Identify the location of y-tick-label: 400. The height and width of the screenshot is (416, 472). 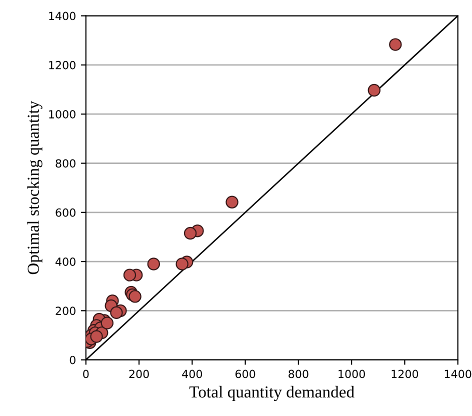
(66, 262).